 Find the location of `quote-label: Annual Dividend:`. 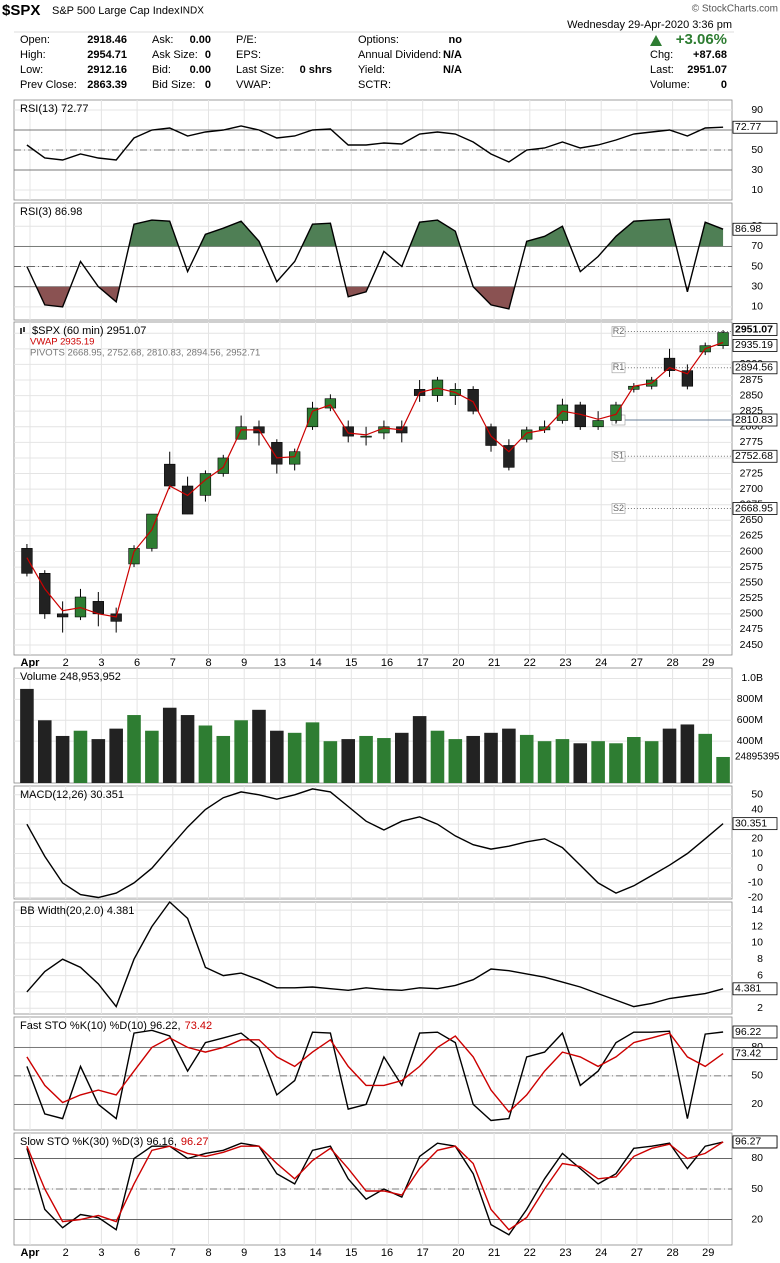

quote-label: Annual Dividend: is located at coordinates (399, 55).